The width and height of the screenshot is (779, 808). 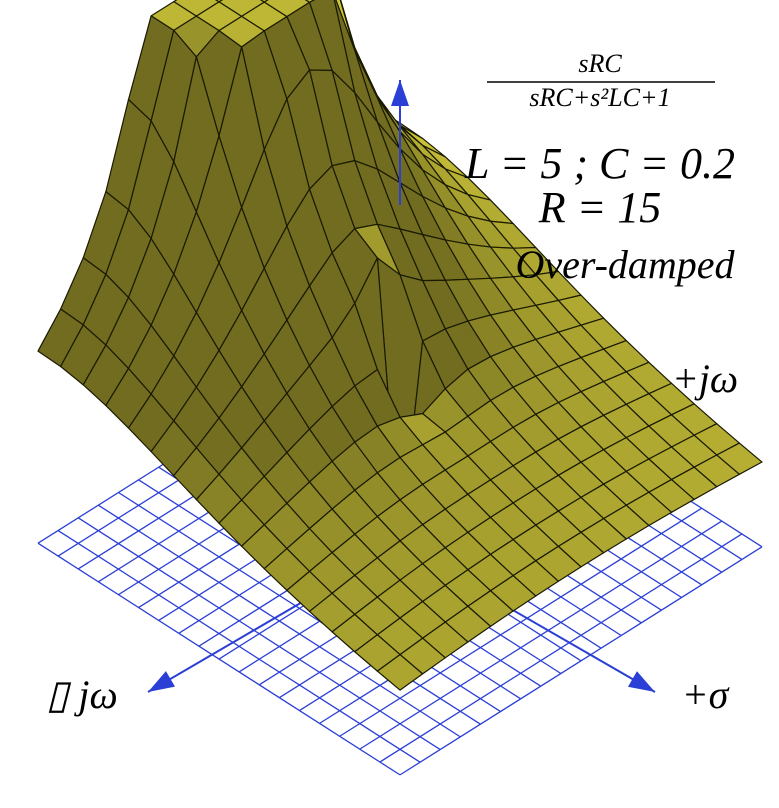 I want to click on parameters-r: R = 15, so click(x=600, y=207).